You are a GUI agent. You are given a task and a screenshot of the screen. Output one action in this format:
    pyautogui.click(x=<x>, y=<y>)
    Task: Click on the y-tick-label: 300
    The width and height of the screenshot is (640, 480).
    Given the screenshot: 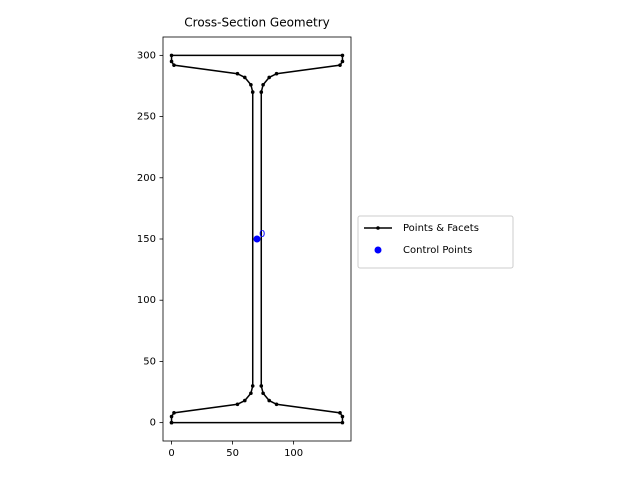 What is the action you would take?
    pyautogui.click(x=146, y=55)
    